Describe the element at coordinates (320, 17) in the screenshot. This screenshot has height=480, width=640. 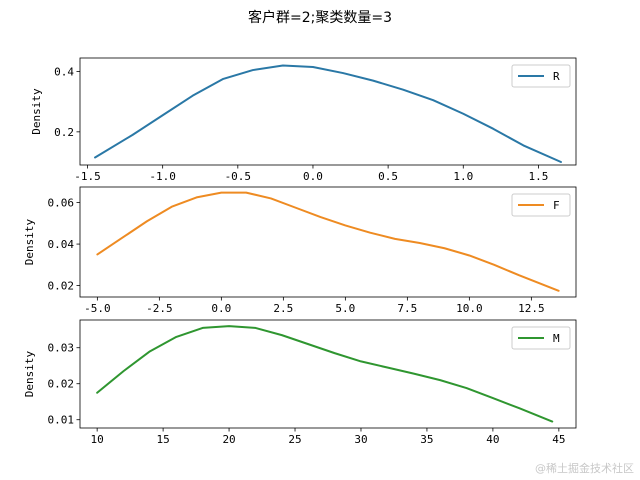
I see `figure-title: 客户群=2;聚类数量=3` at that location.